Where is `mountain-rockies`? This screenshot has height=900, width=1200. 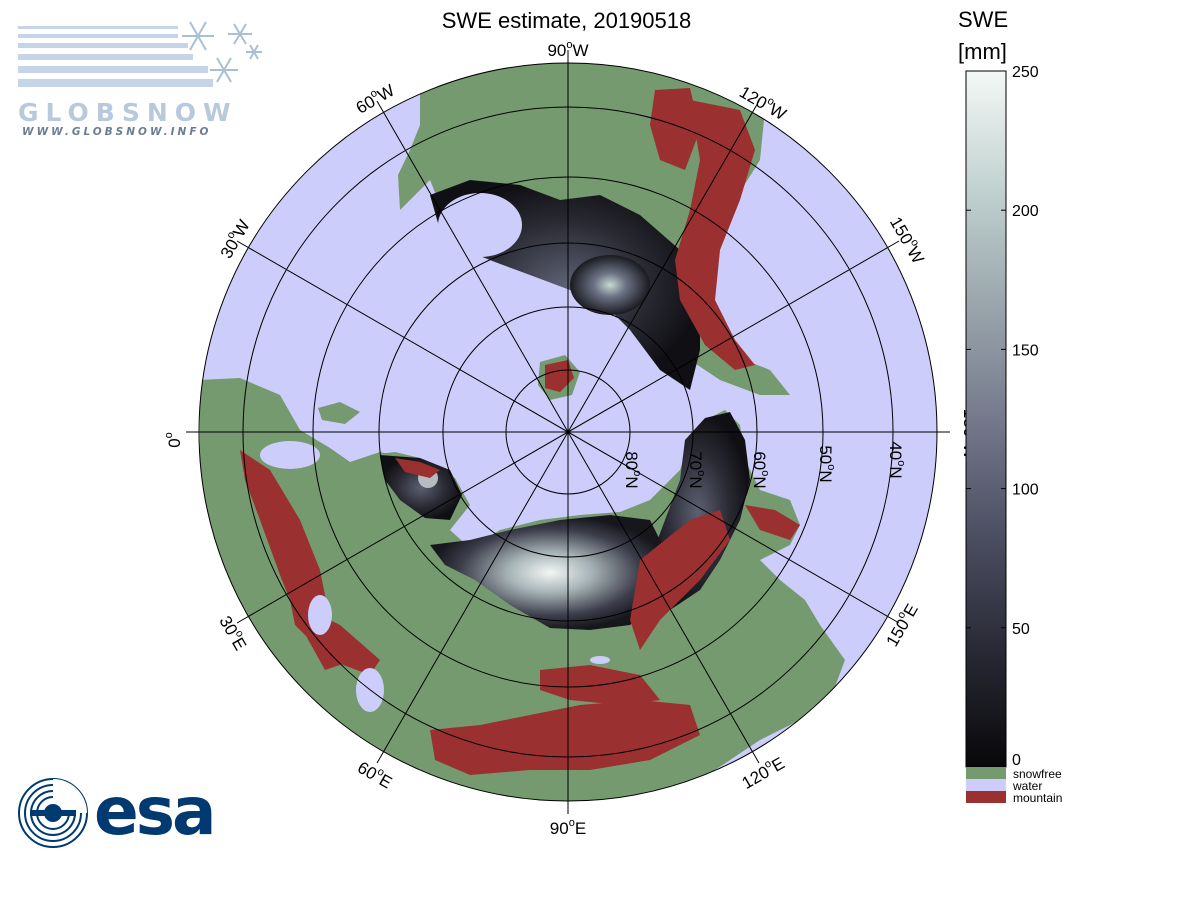 mountain-rockies is located at coordinates (715, 235).